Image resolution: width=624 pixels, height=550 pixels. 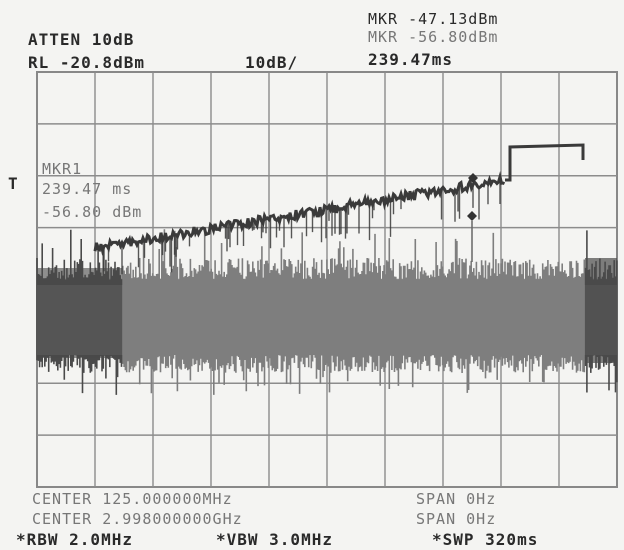 What do you see at coordinates (62, 169) in the screenshot?
I see `marker-label: MKR1` at bounding box center [62, 169].